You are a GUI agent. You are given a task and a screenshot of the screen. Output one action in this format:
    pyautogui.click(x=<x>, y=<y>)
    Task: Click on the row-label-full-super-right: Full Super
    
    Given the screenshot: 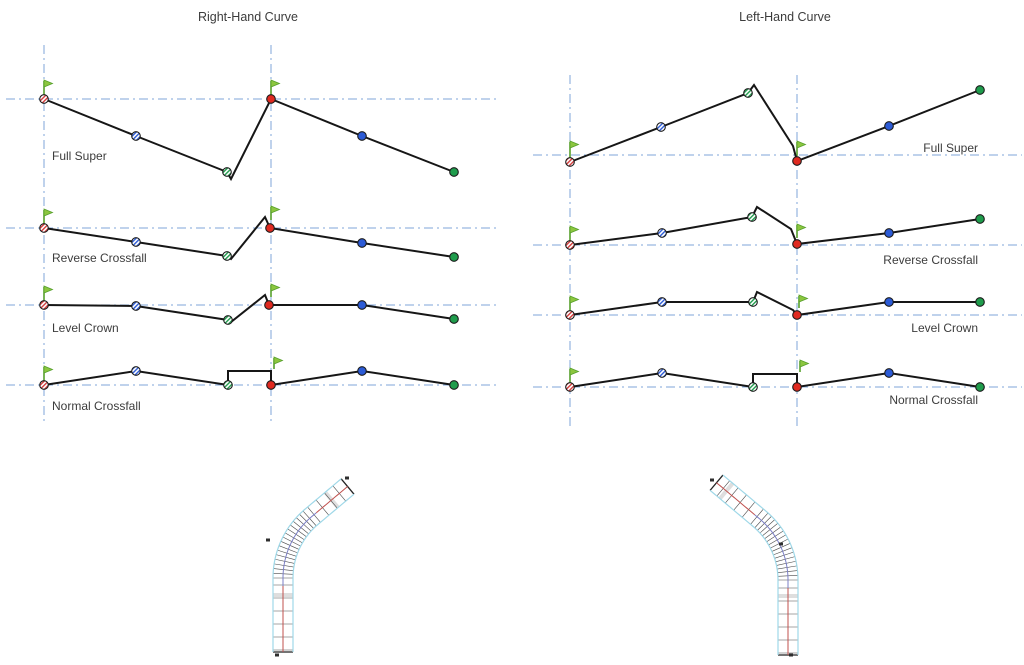 What is the action you would take?
    pyautogui.click(x=950, y=148)
    